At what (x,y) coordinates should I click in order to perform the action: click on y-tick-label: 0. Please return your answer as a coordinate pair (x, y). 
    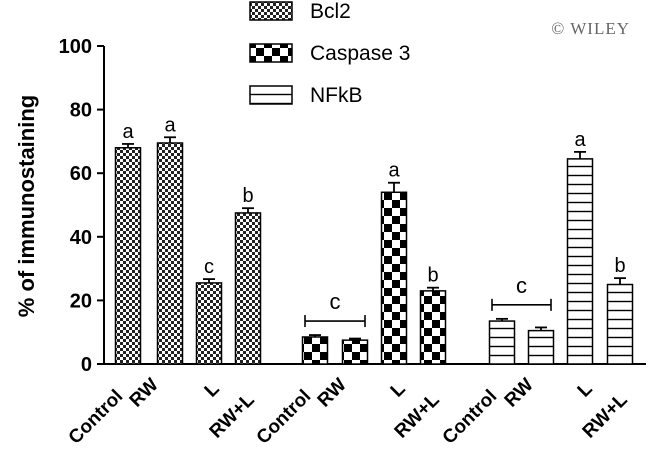
    Looking at the image, I should click on (86, 365).